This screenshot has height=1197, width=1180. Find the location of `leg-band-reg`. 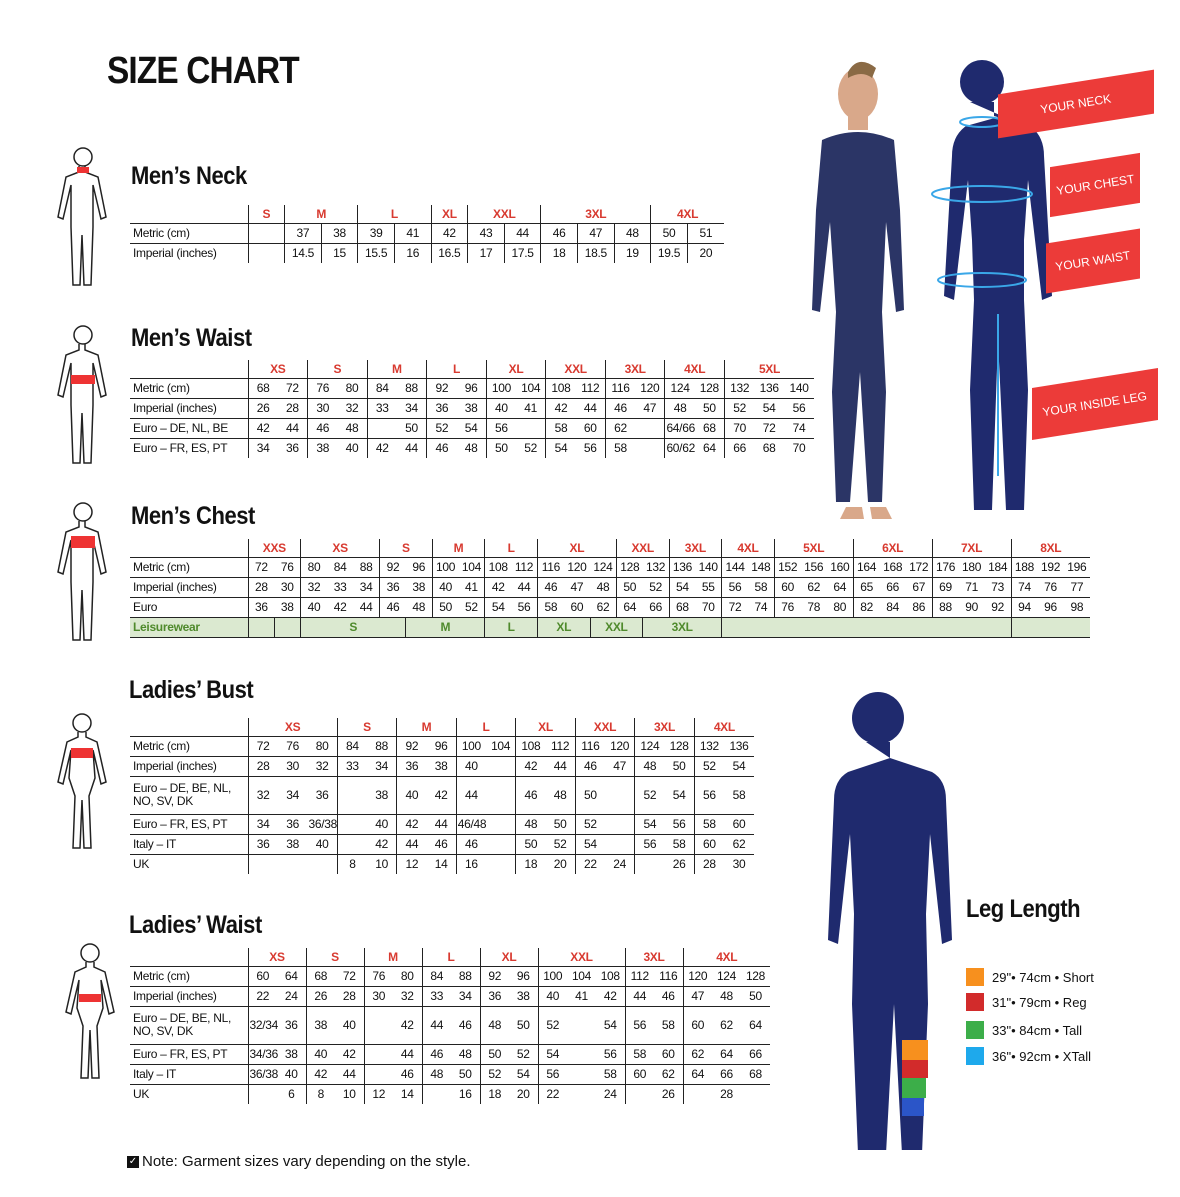

leg-band-reg is located at coordinates (915, 1069).